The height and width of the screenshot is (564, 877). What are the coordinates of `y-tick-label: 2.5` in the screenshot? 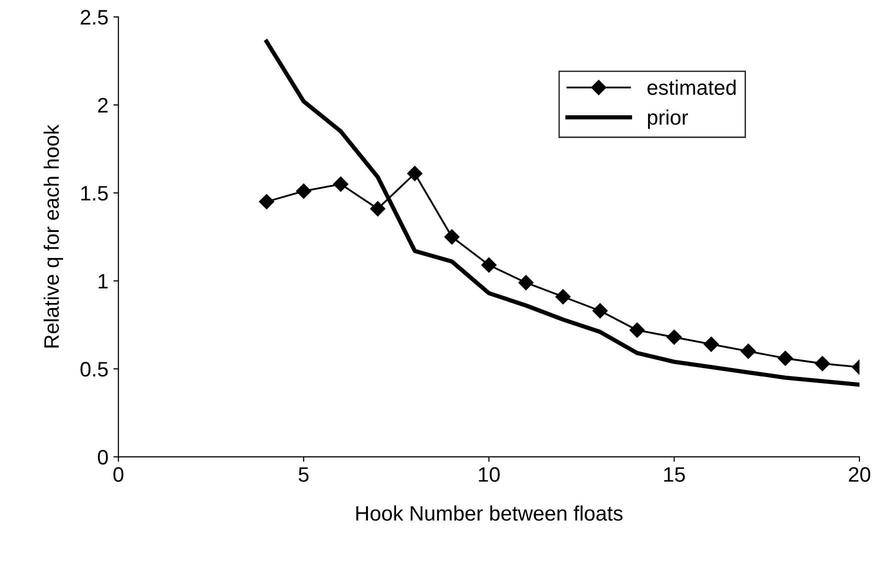 It's located at (94, 17).